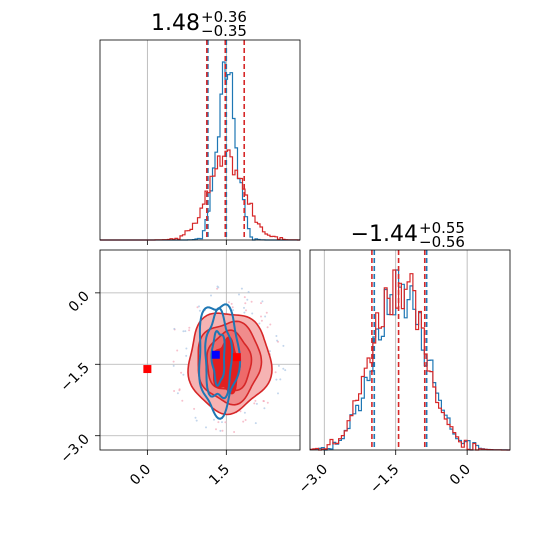  I want to click on panel-marginal-y-bg, so click(410, 350).